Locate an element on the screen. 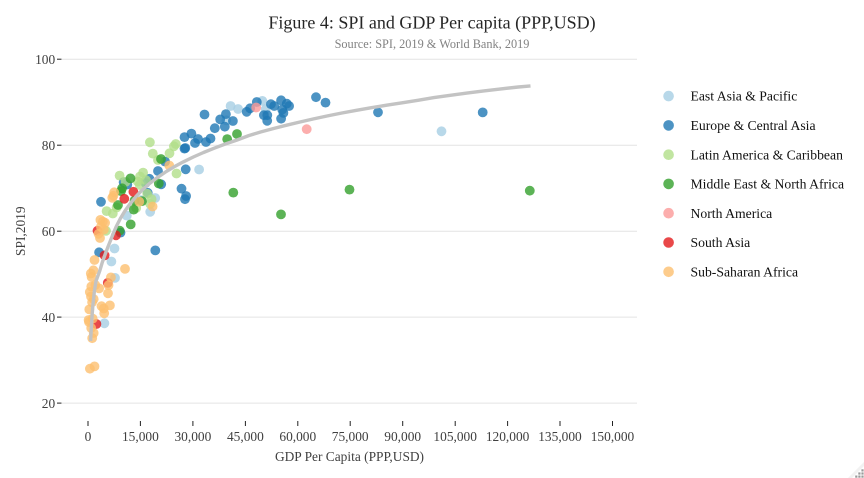  svg-text:Source: SPI, 2019 & World Bank: Source: SPI, 2019 & World Bank, 2019 is located at coordinates (432, 44).